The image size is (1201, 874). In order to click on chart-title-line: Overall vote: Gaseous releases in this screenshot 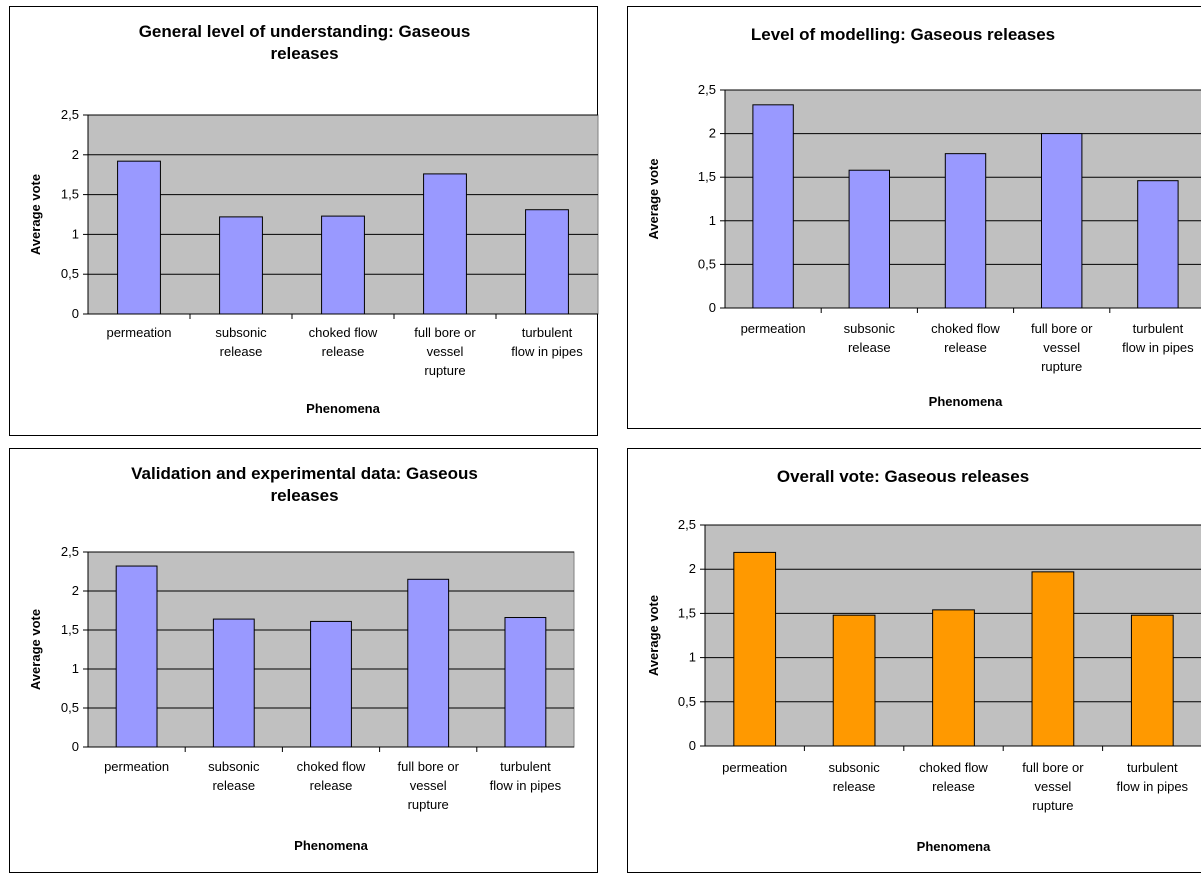, I will do `click(903, 476)`.